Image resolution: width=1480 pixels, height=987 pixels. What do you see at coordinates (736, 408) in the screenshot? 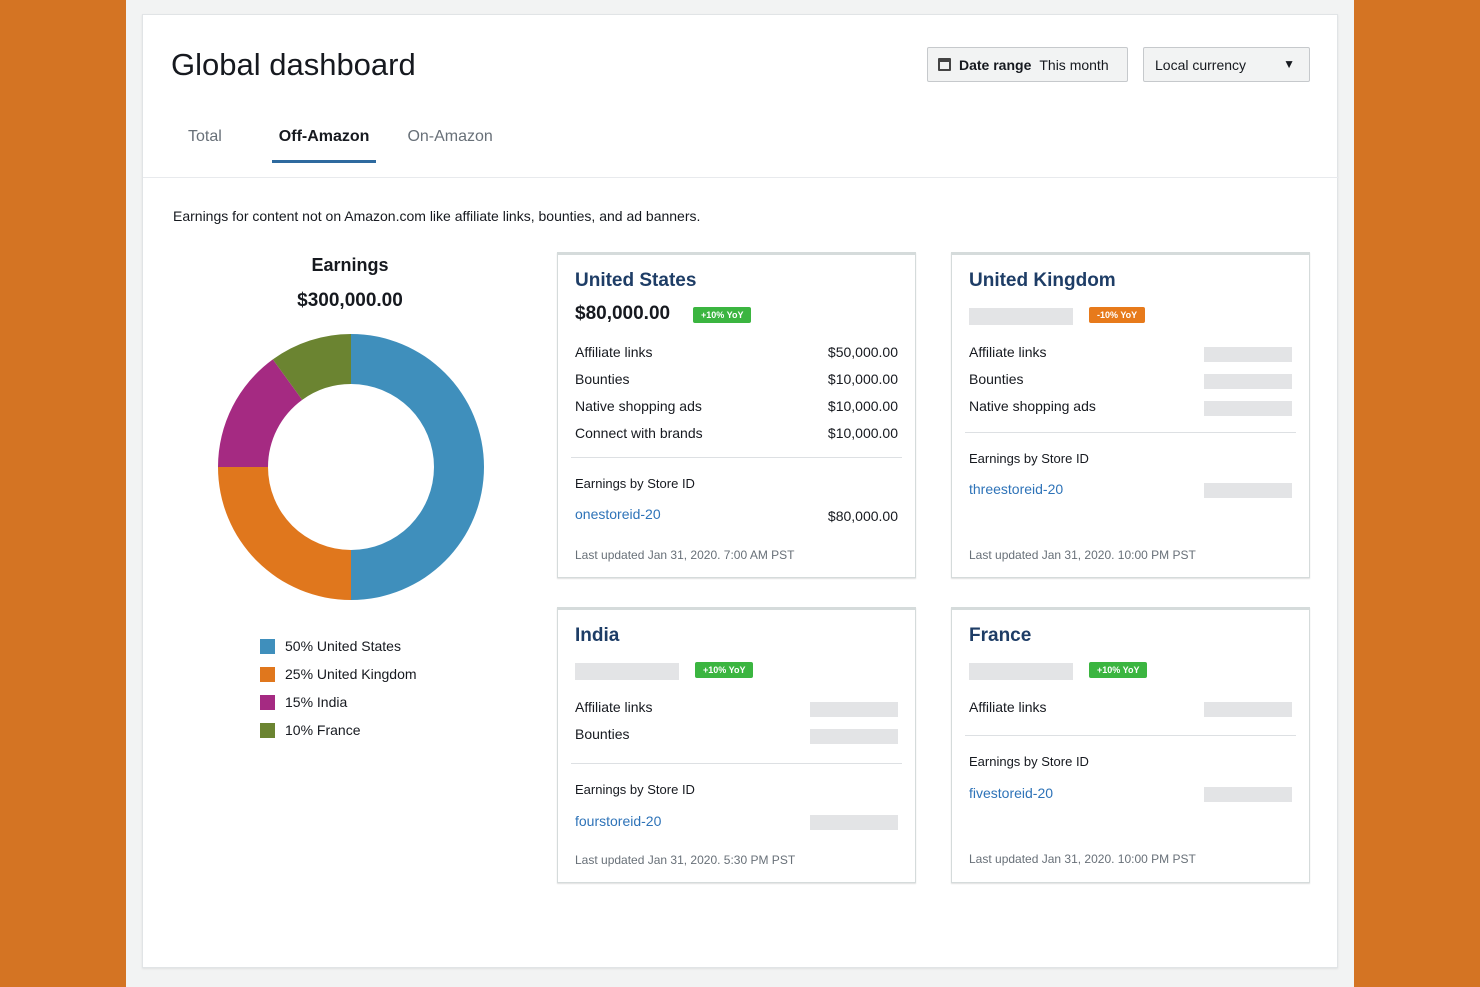
I see `earnings-row: Native shopping ads $10,000.00` at bounding box center [736, 408].